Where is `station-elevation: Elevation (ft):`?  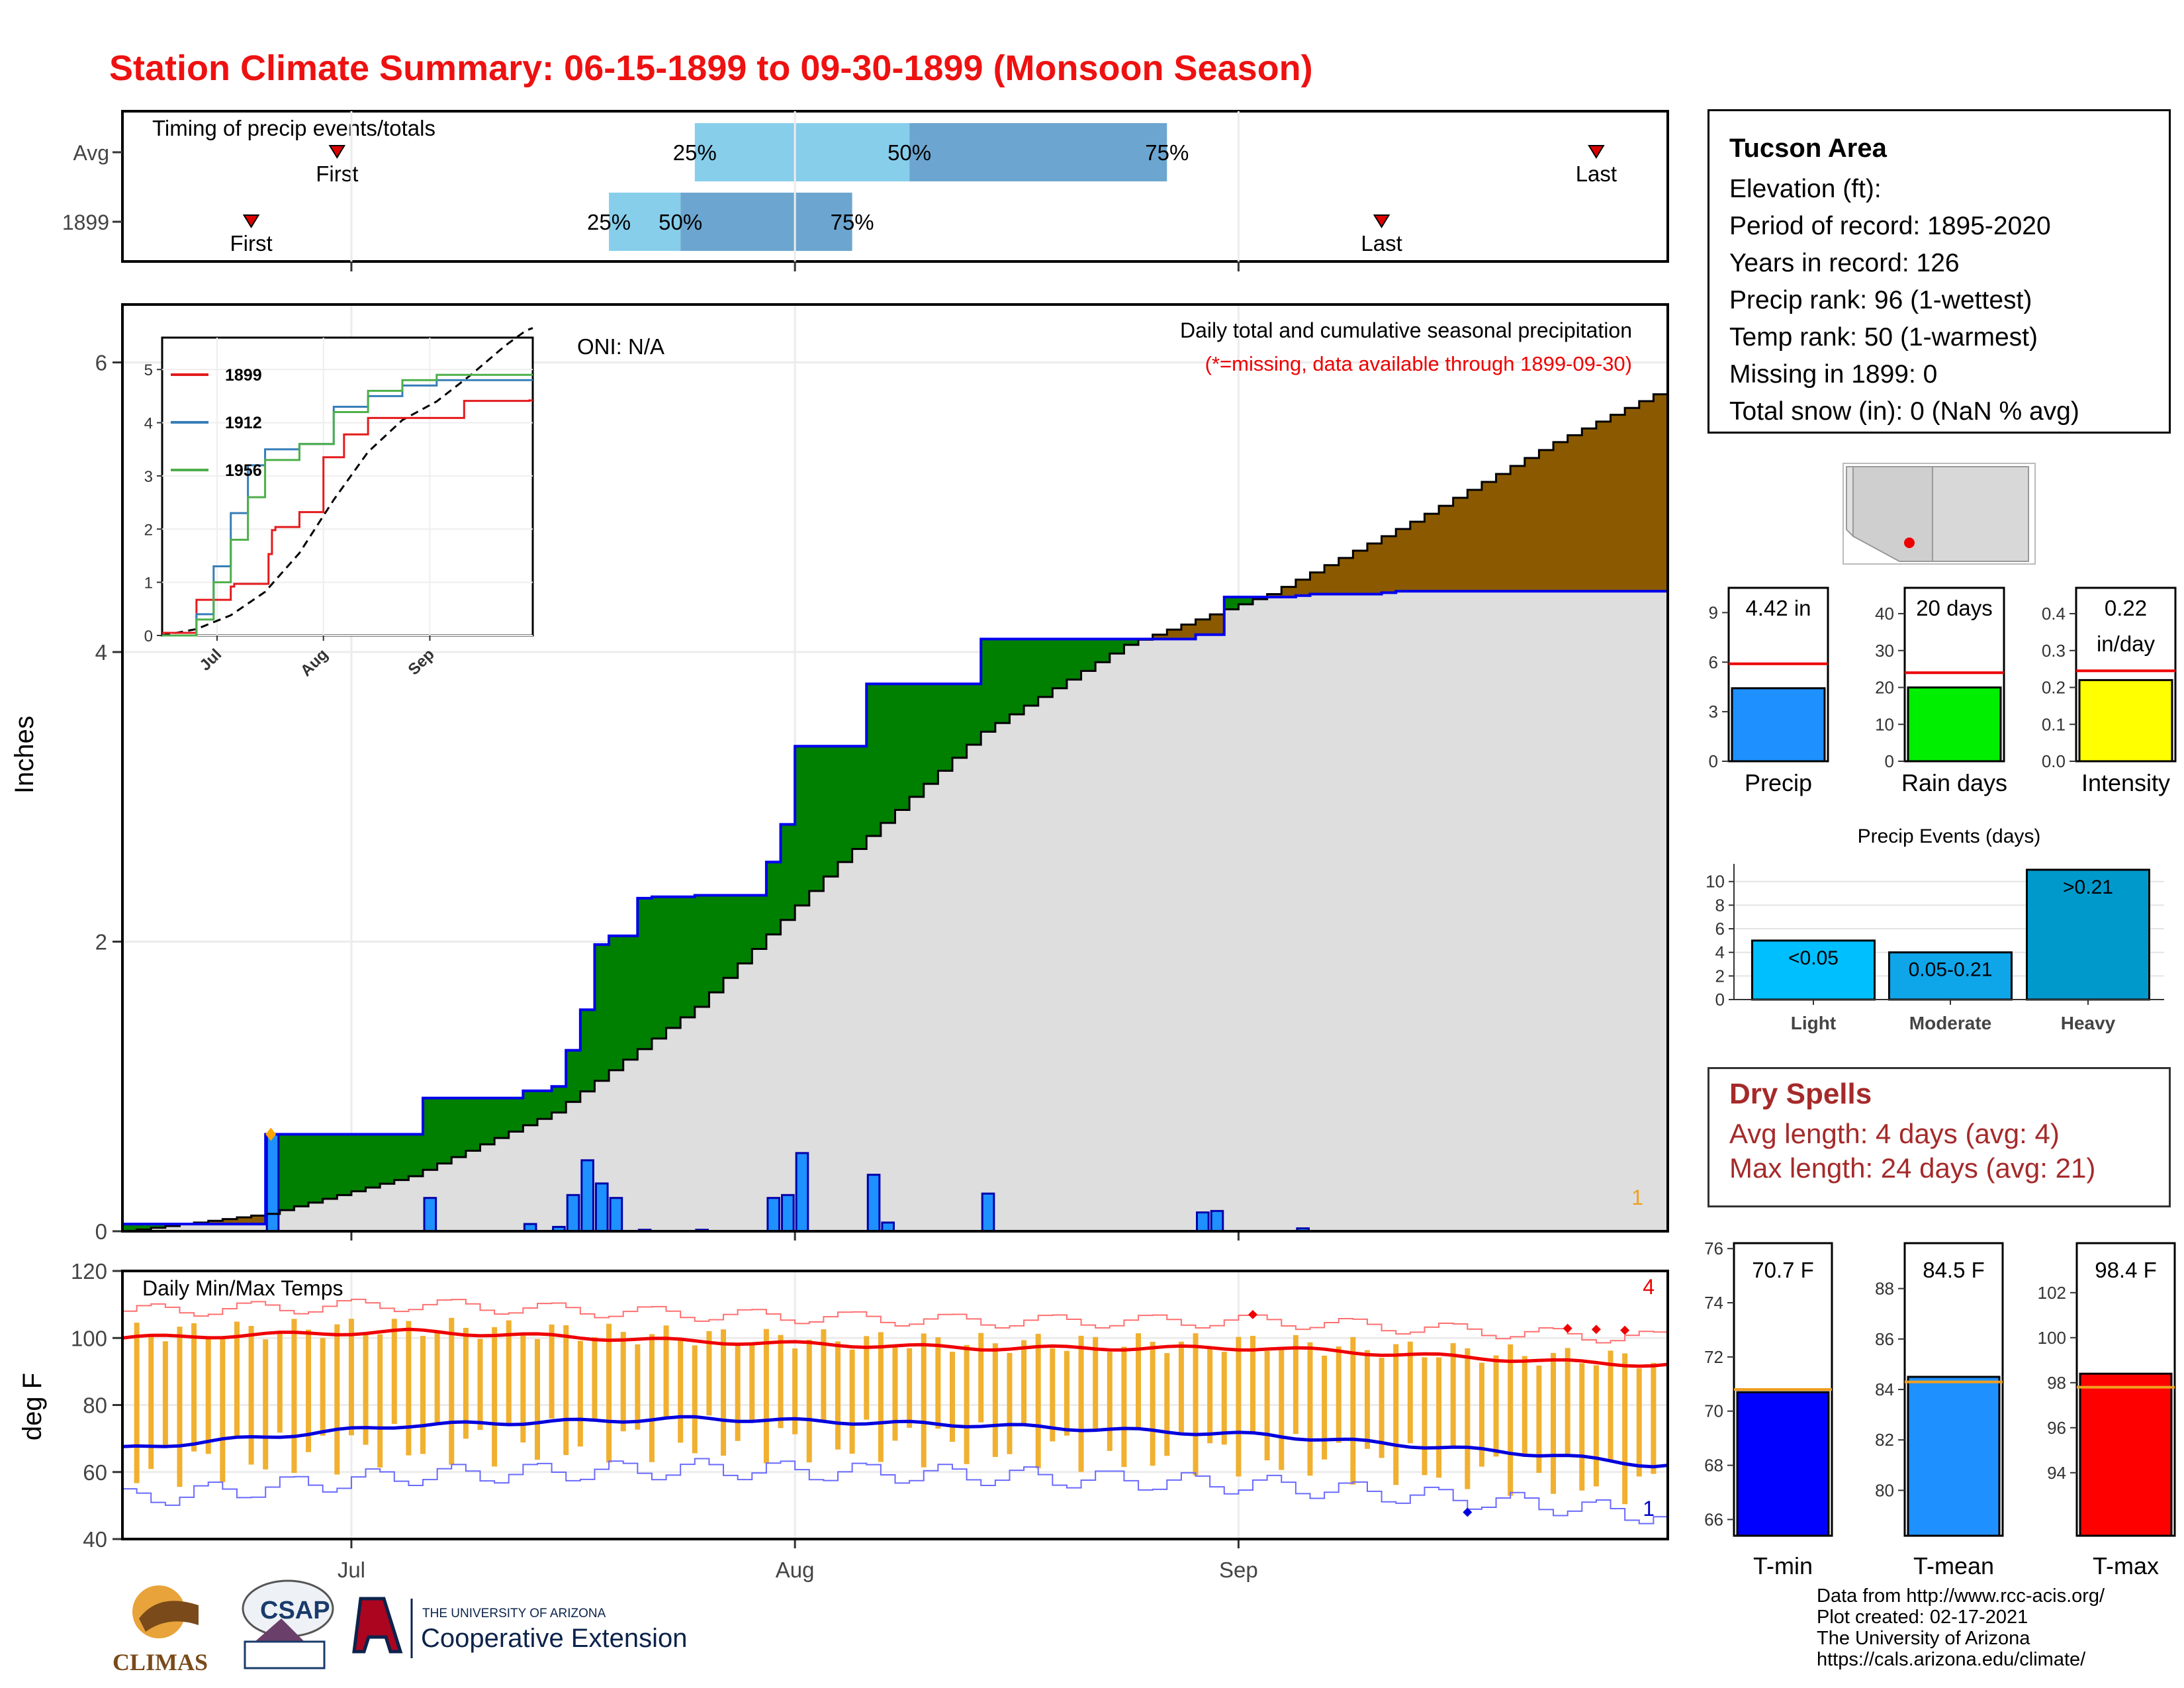 station-elevation: Elevation (ft): is located at coordinates (1806, 189).